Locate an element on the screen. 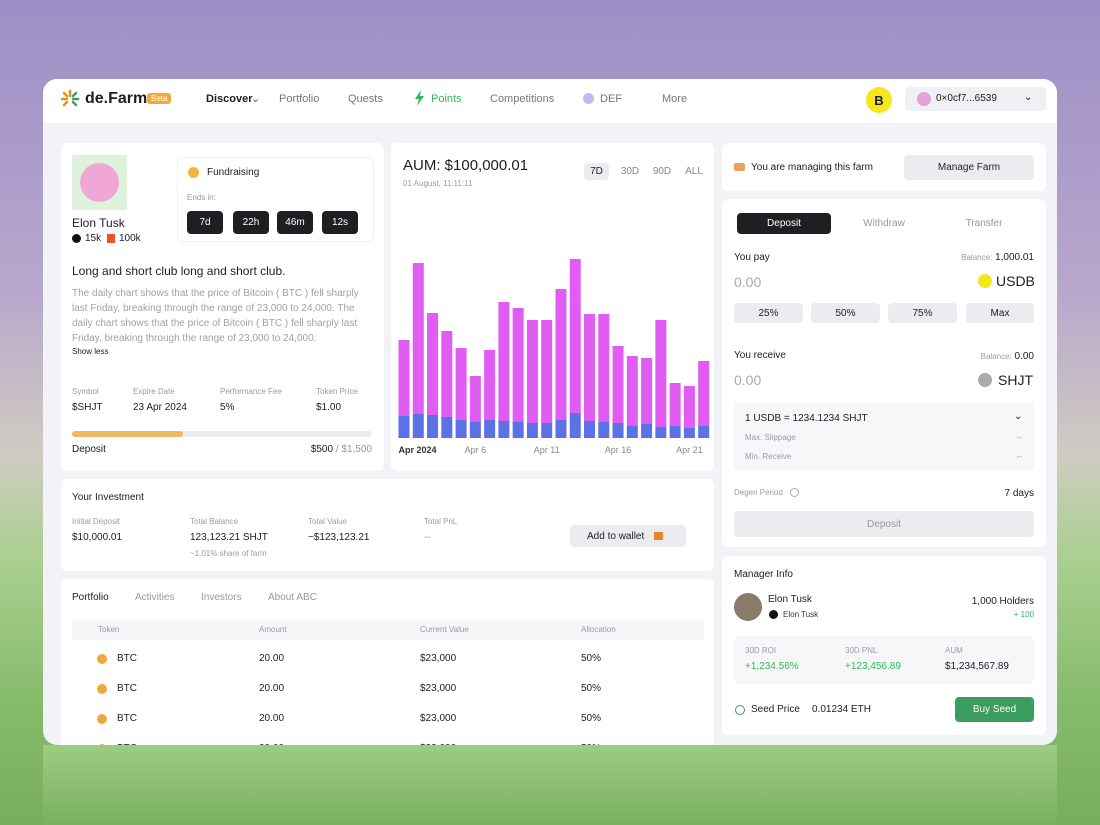  table-cell: 20.00 is located at coordinates (272, 688).